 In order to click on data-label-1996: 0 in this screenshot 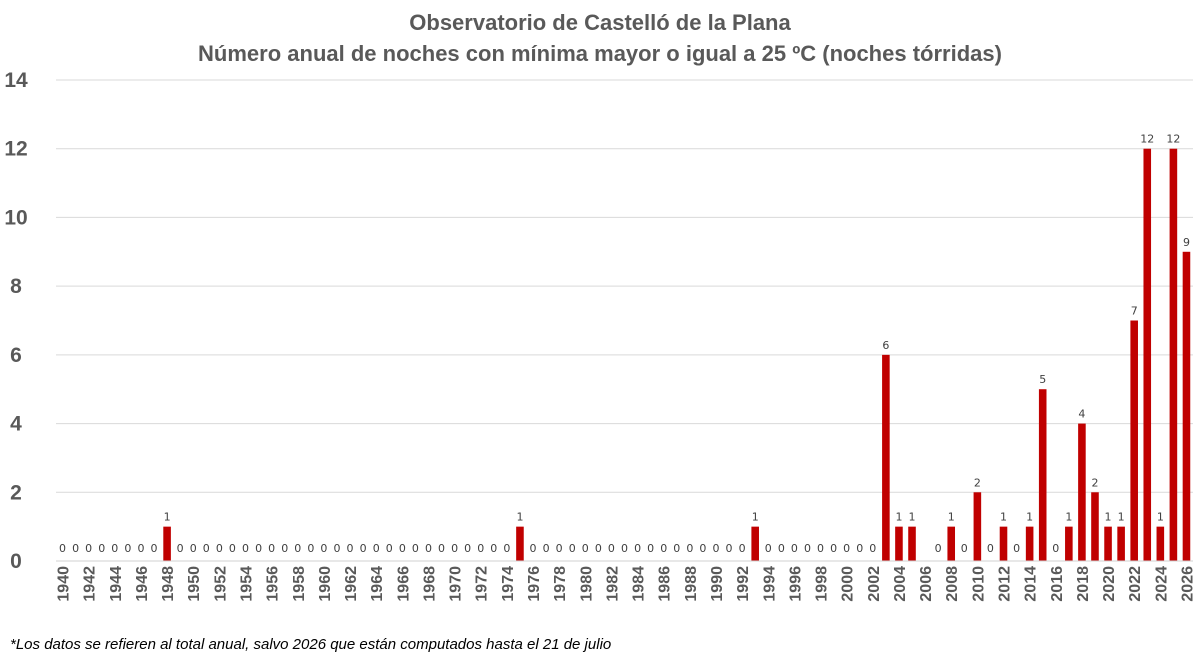, I will do `click(794, 548)`.